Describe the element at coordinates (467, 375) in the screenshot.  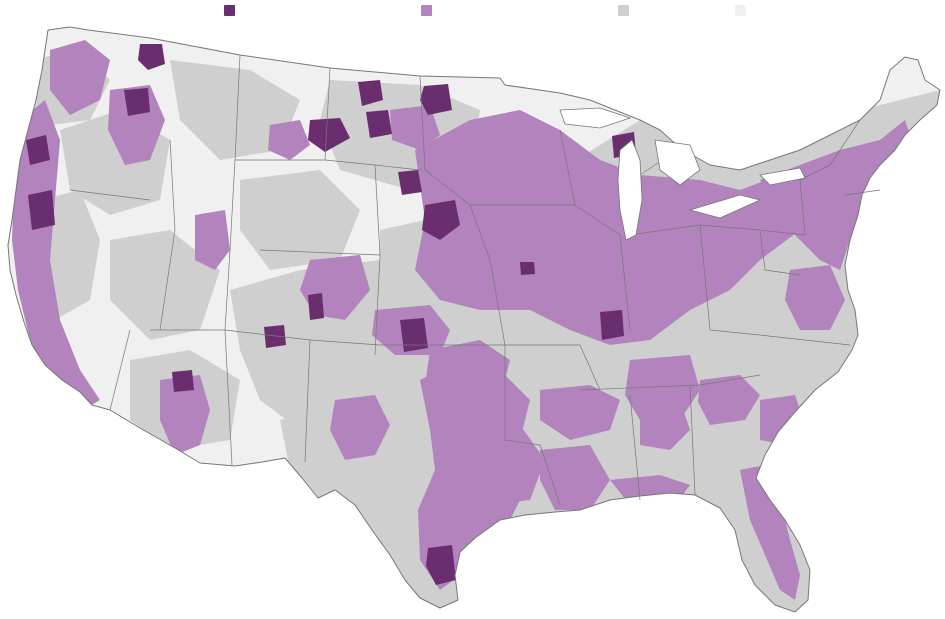
I see `light-purple-region-oklahoma` at that location.